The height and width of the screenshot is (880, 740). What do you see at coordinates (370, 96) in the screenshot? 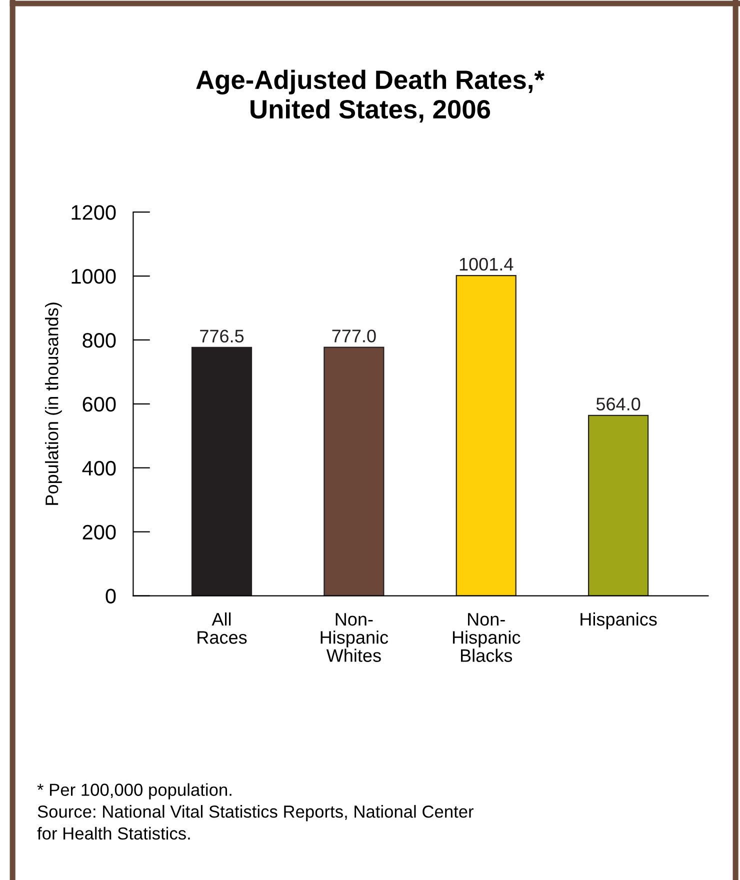
I see `chart-title: Age-Adjusted Death Rates,* United States, 2006` at bounding box center [370, 96].